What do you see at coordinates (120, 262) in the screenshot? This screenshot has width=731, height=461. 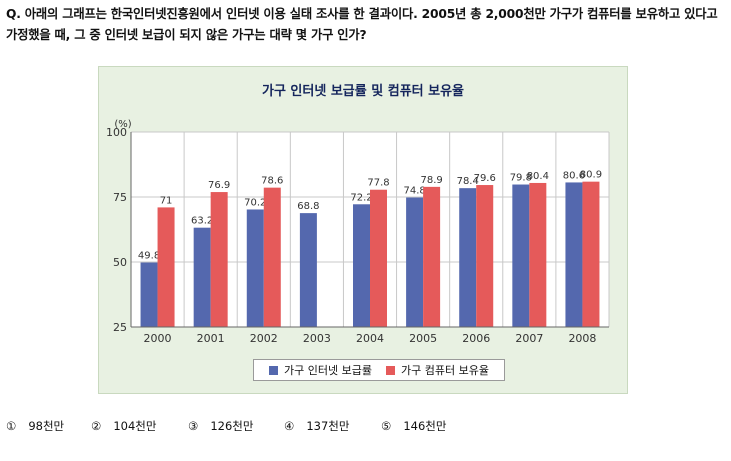 I see `y-tick-label: 50` at bounding box center [120, 262].